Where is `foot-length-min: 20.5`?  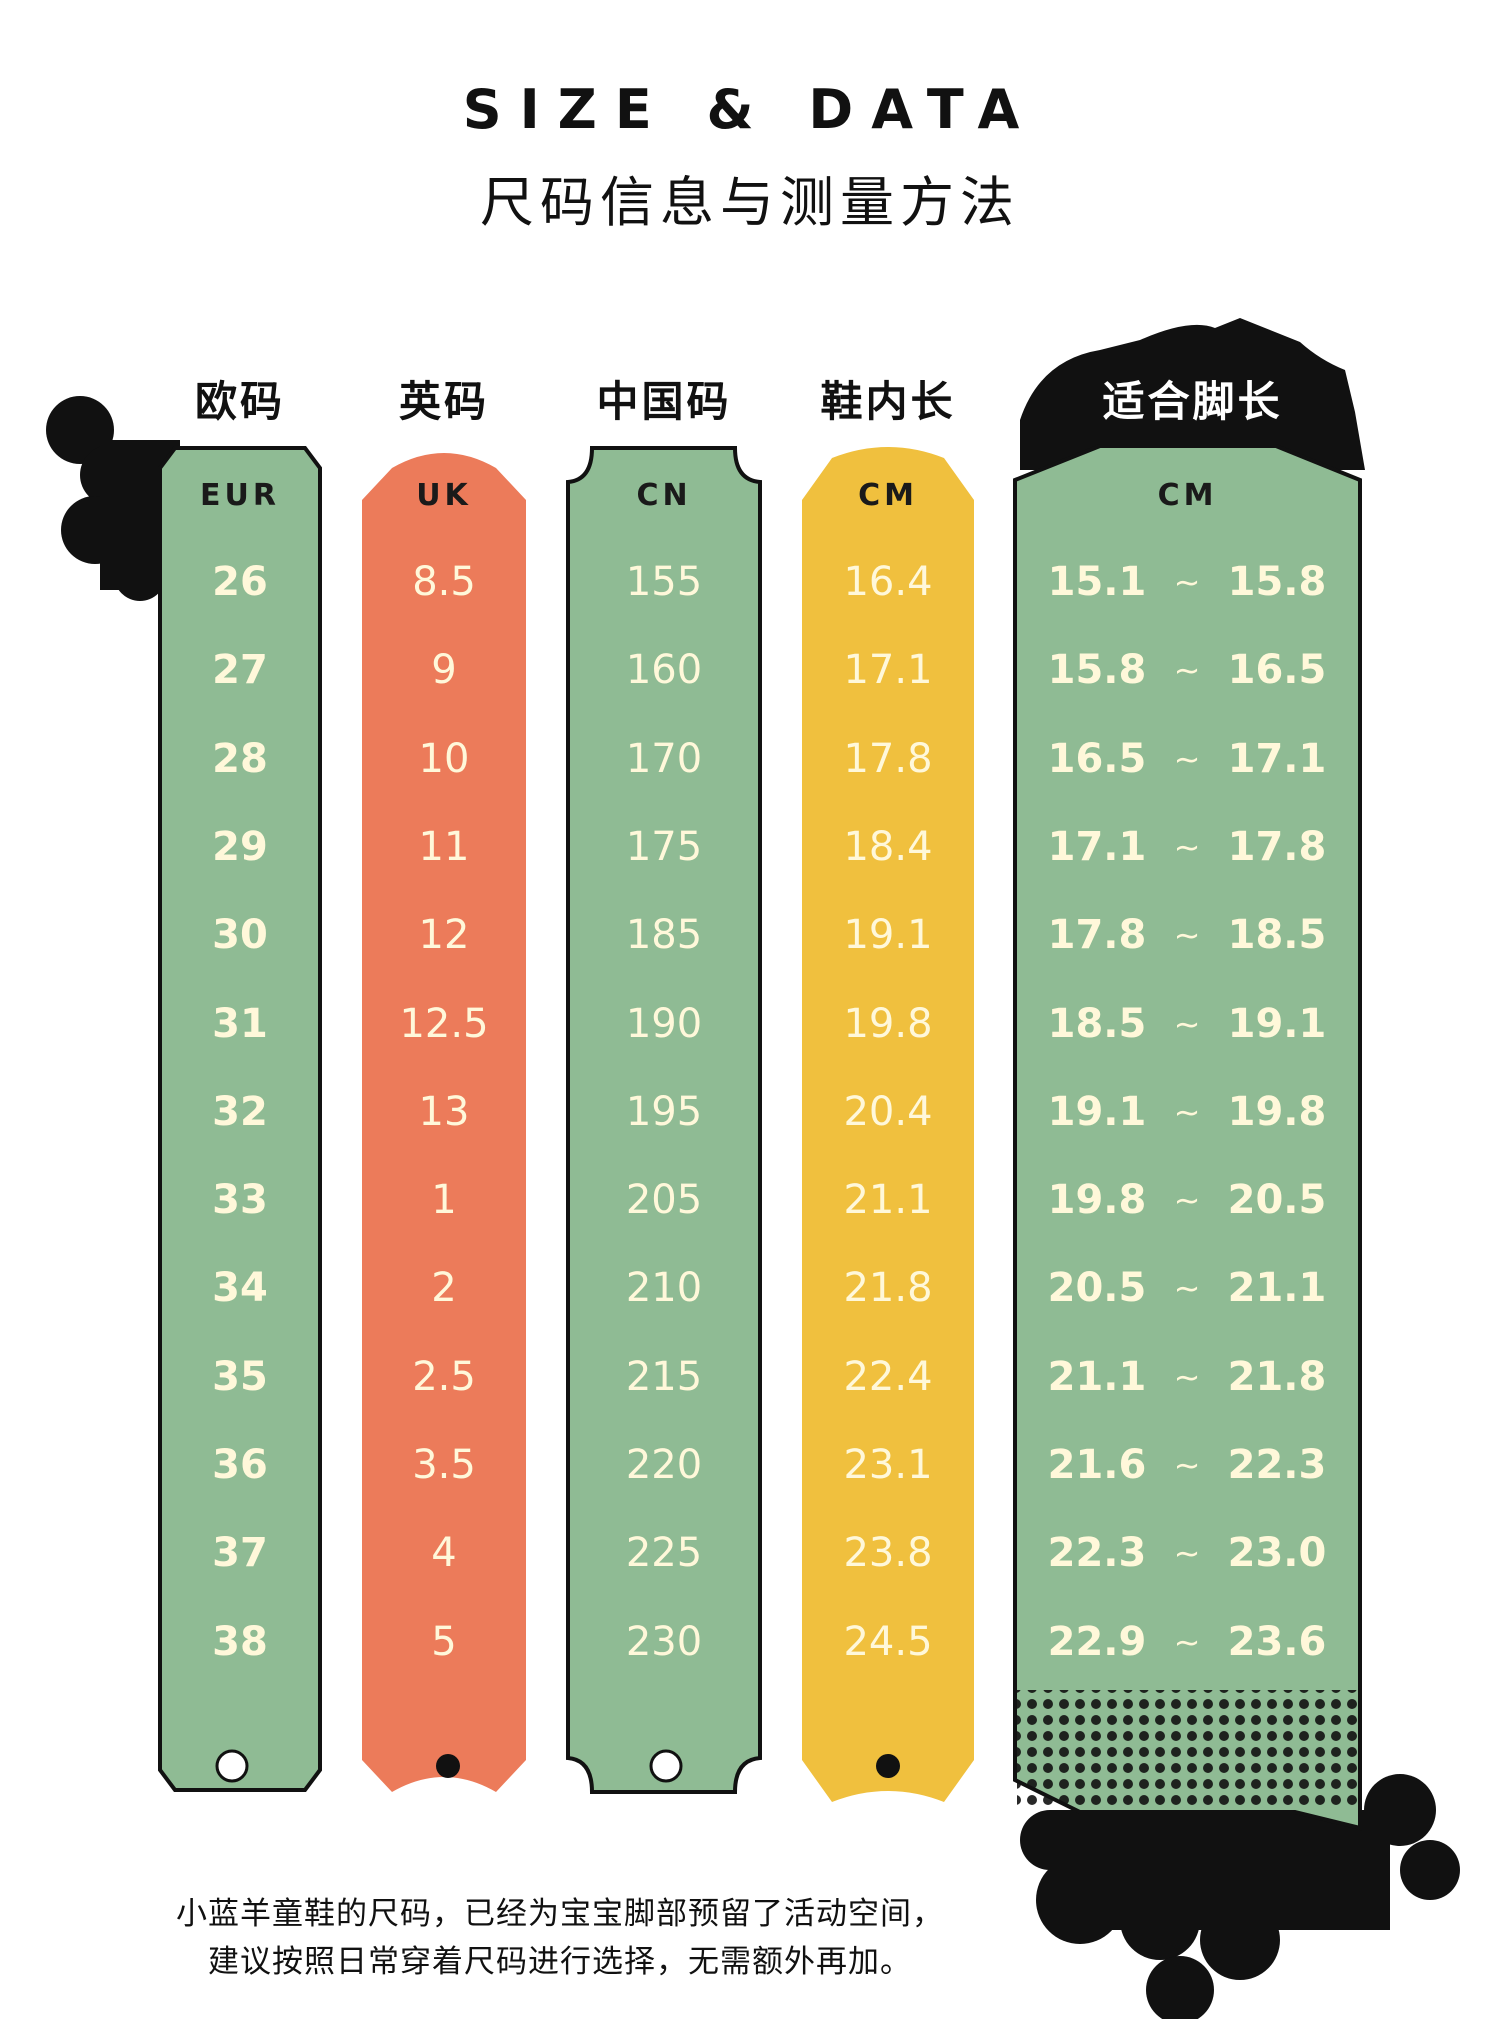
foot-length-min: 20.5 is located at coordinates (1097, 1288).